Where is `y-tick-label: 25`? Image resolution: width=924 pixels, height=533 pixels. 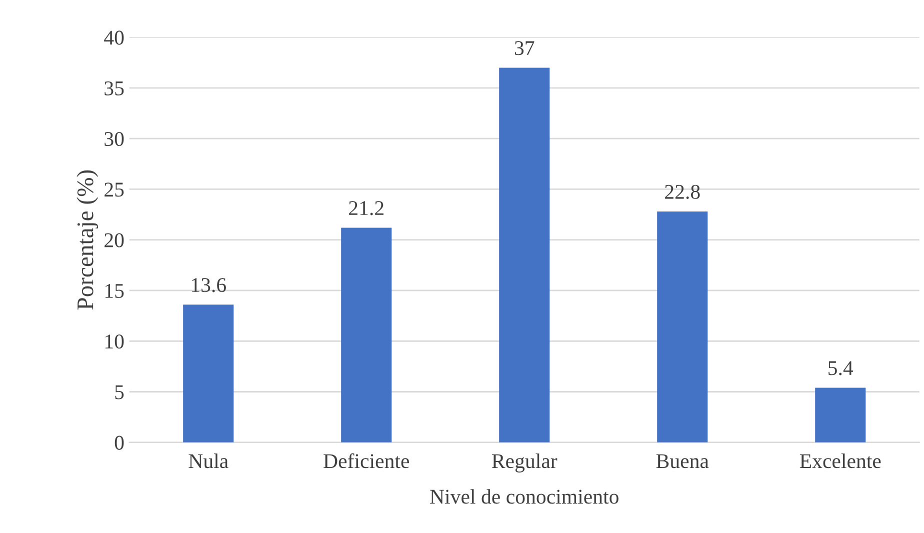
y-tick-label: 25 is located at coordinates (114, 189).